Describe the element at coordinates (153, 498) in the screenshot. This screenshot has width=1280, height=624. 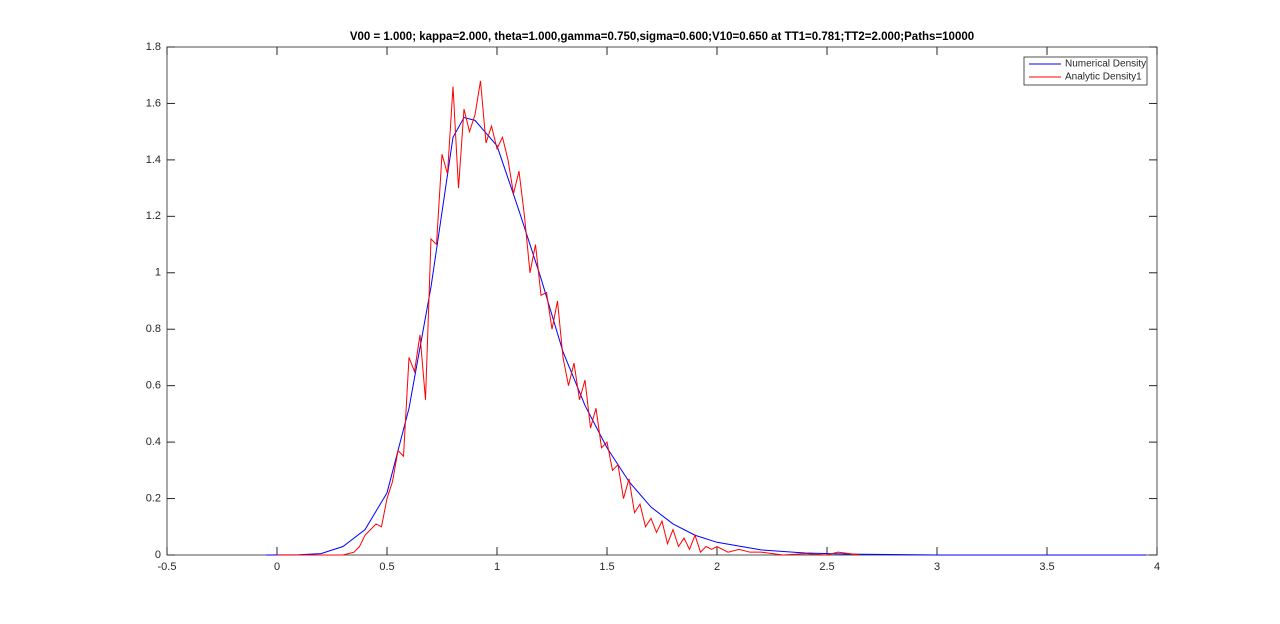
I see `y-tick-label: 0.2` at that location.